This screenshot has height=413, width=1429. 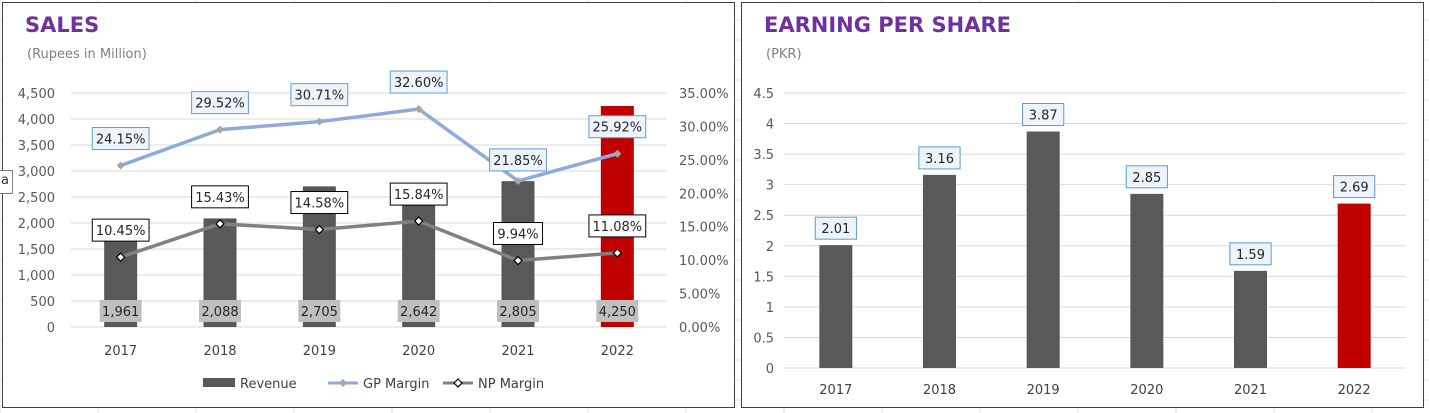 I want to click on y-tick-label: 4.5, so click(x=763, y=94).